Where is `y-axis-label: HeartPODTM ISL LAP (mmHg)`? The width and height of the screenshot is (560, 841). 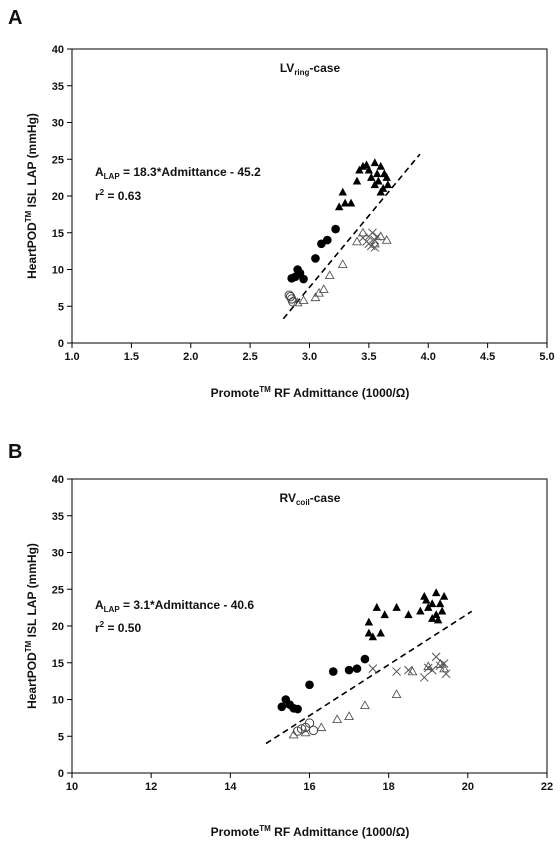
y-axis-label: HeartPODTM ISL LAP (mmHg) is located at coordinates (31, 196).